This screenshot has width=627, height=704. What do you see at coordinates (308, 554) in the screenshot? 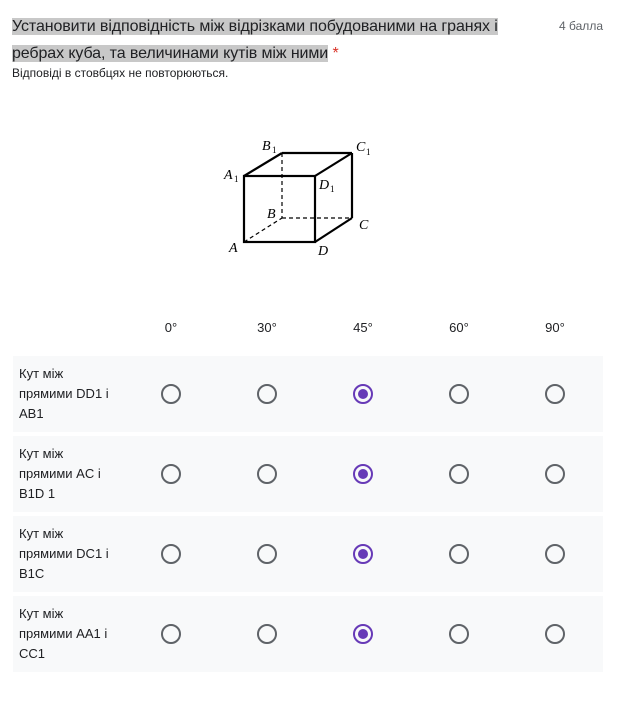
I see `grid-row: Кут між прямими DC1 і B1C` at bounding box center [308, 554].